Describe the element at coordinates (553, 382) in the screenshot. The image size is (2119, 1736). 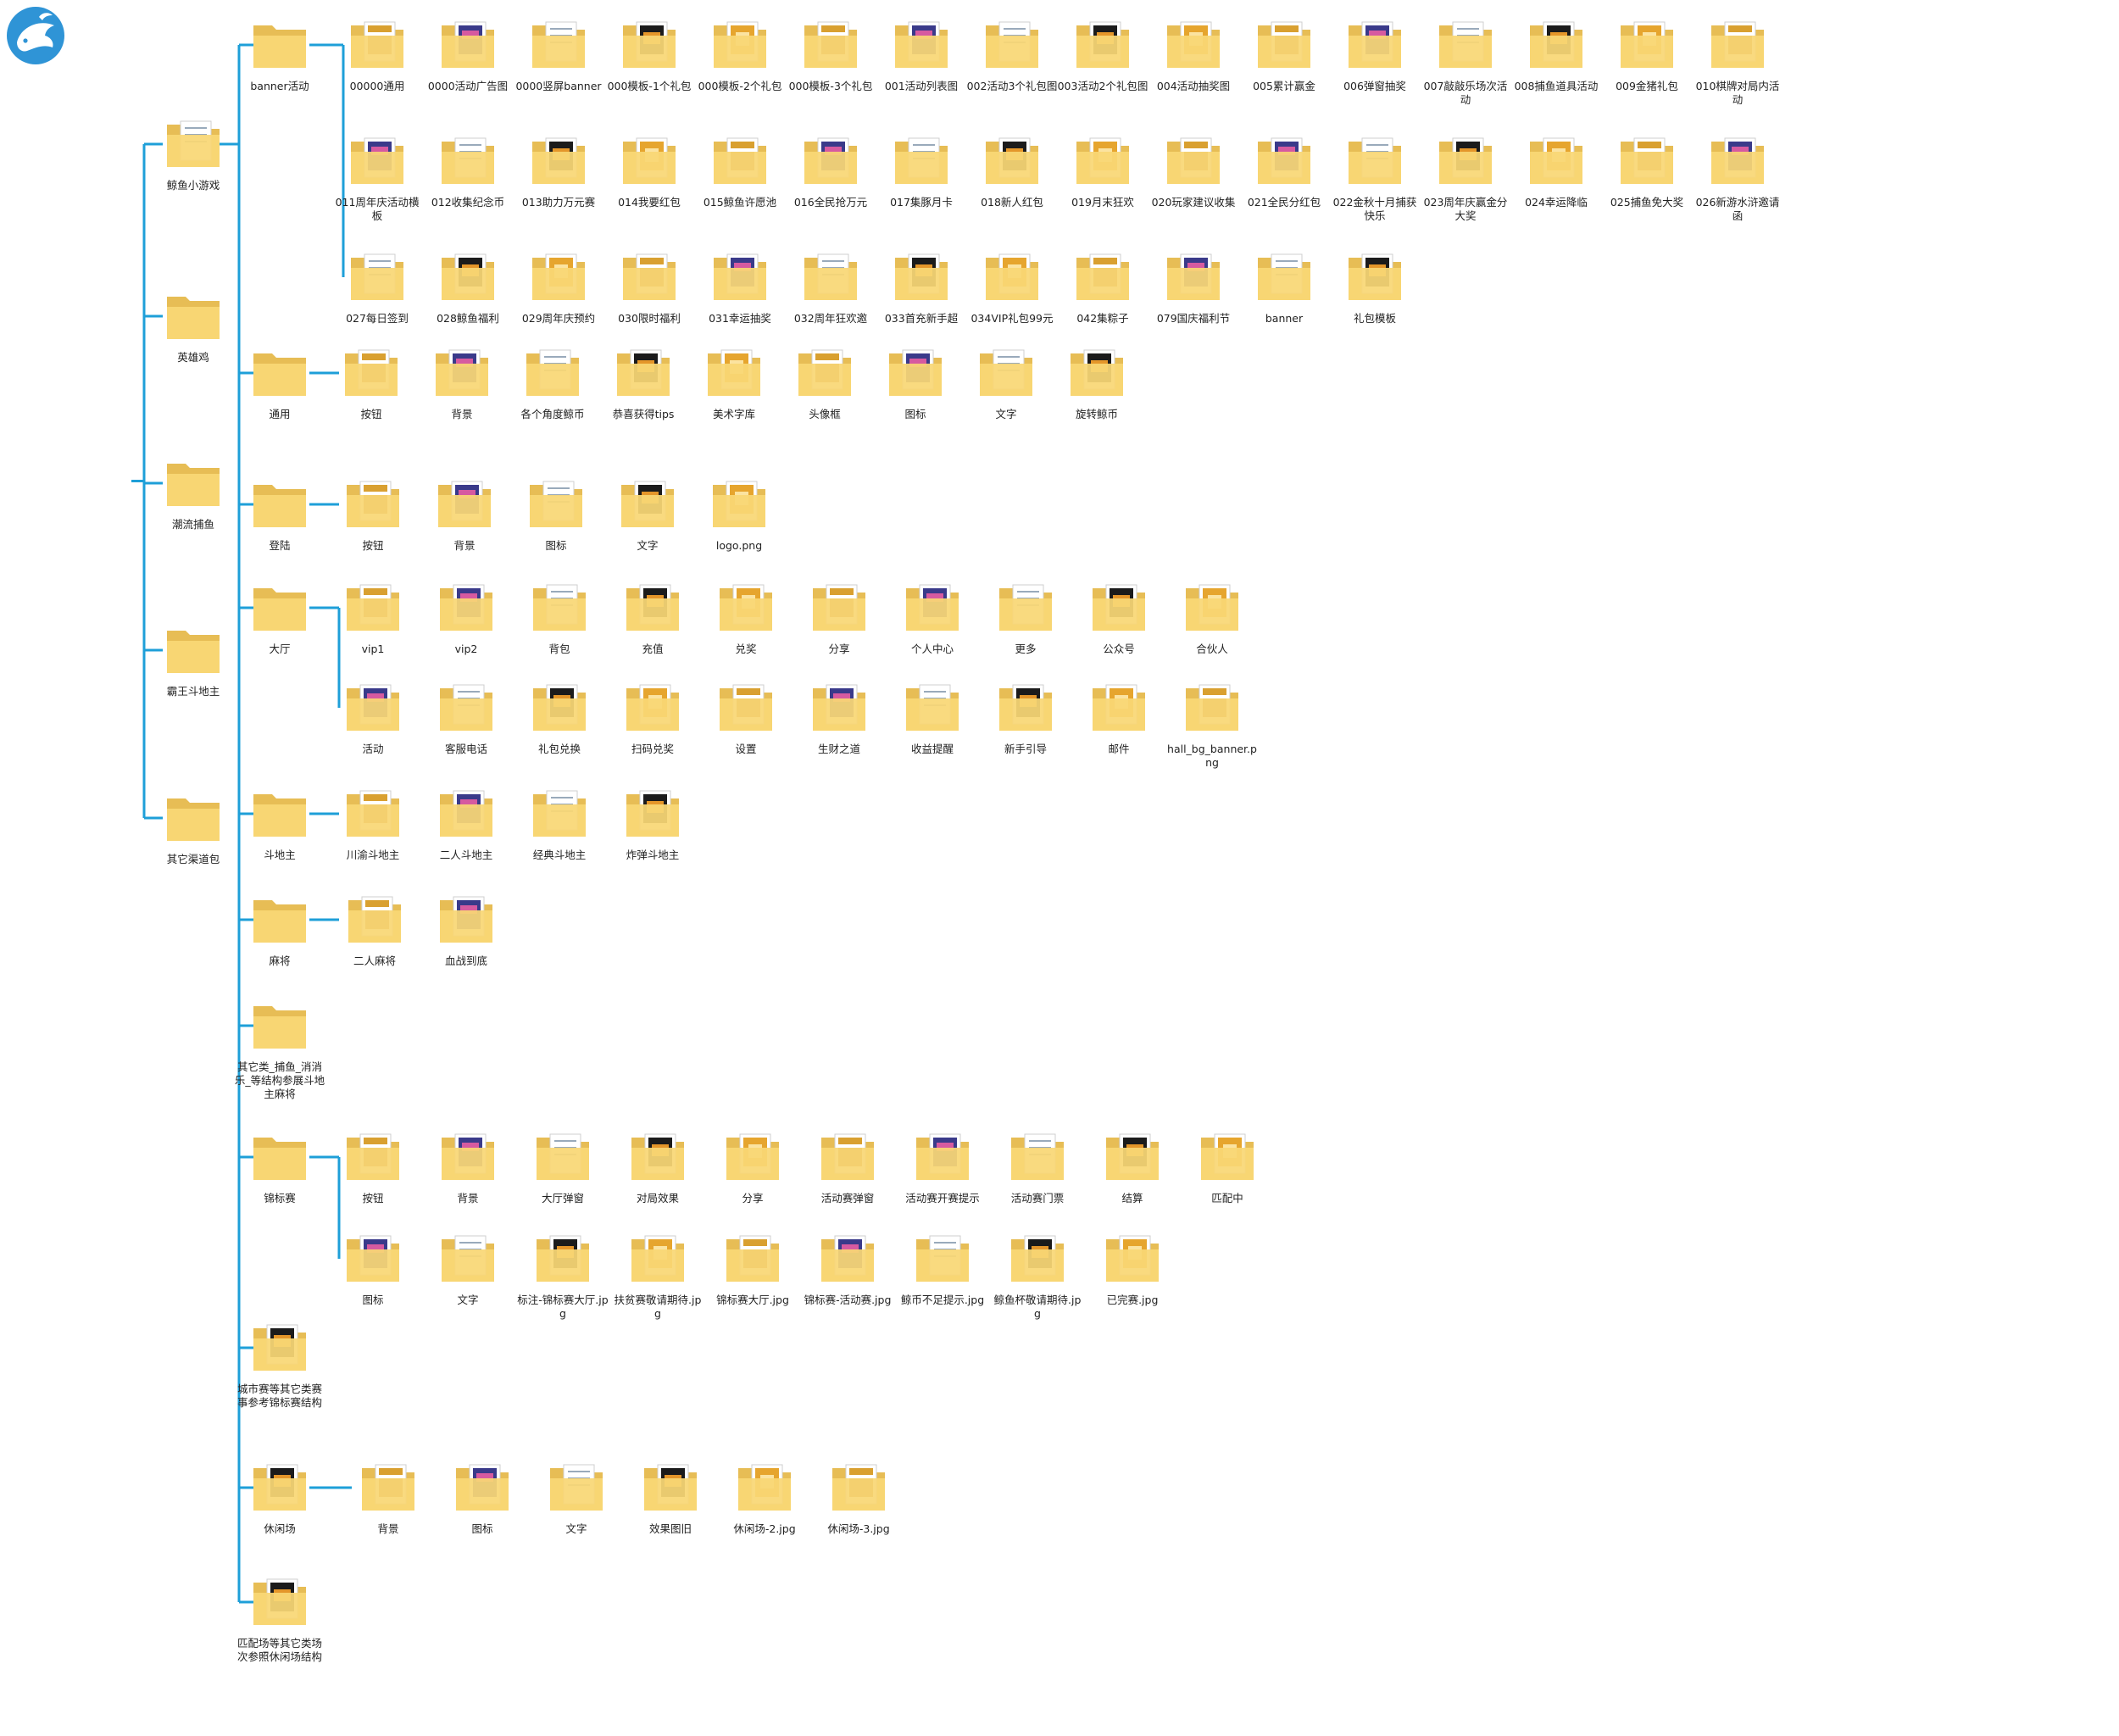
I see `general-c2-folder: 各个角度鲸币` at that location.